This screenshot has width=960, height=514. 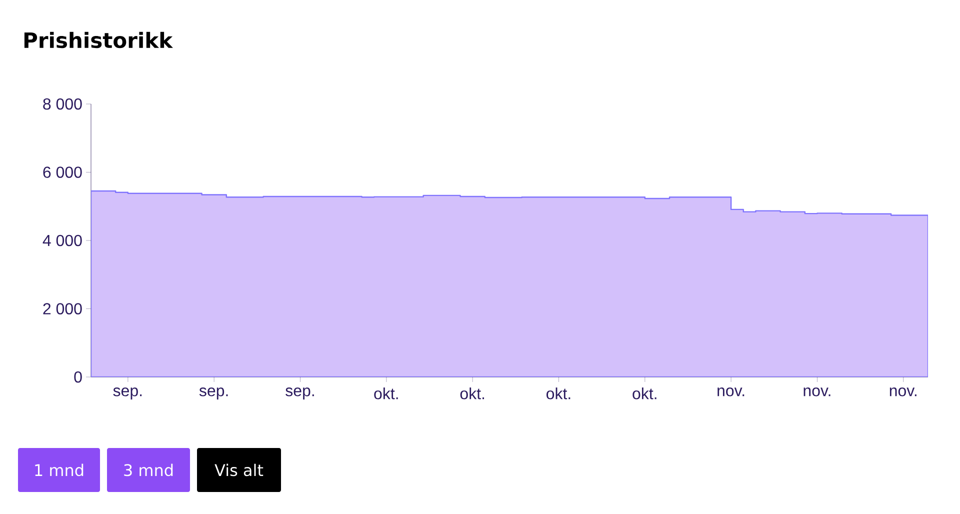 What do you see at coordinates (239, 470) in the screenshot?
I see `text: Vis alt` at bounding box center [239, 470].